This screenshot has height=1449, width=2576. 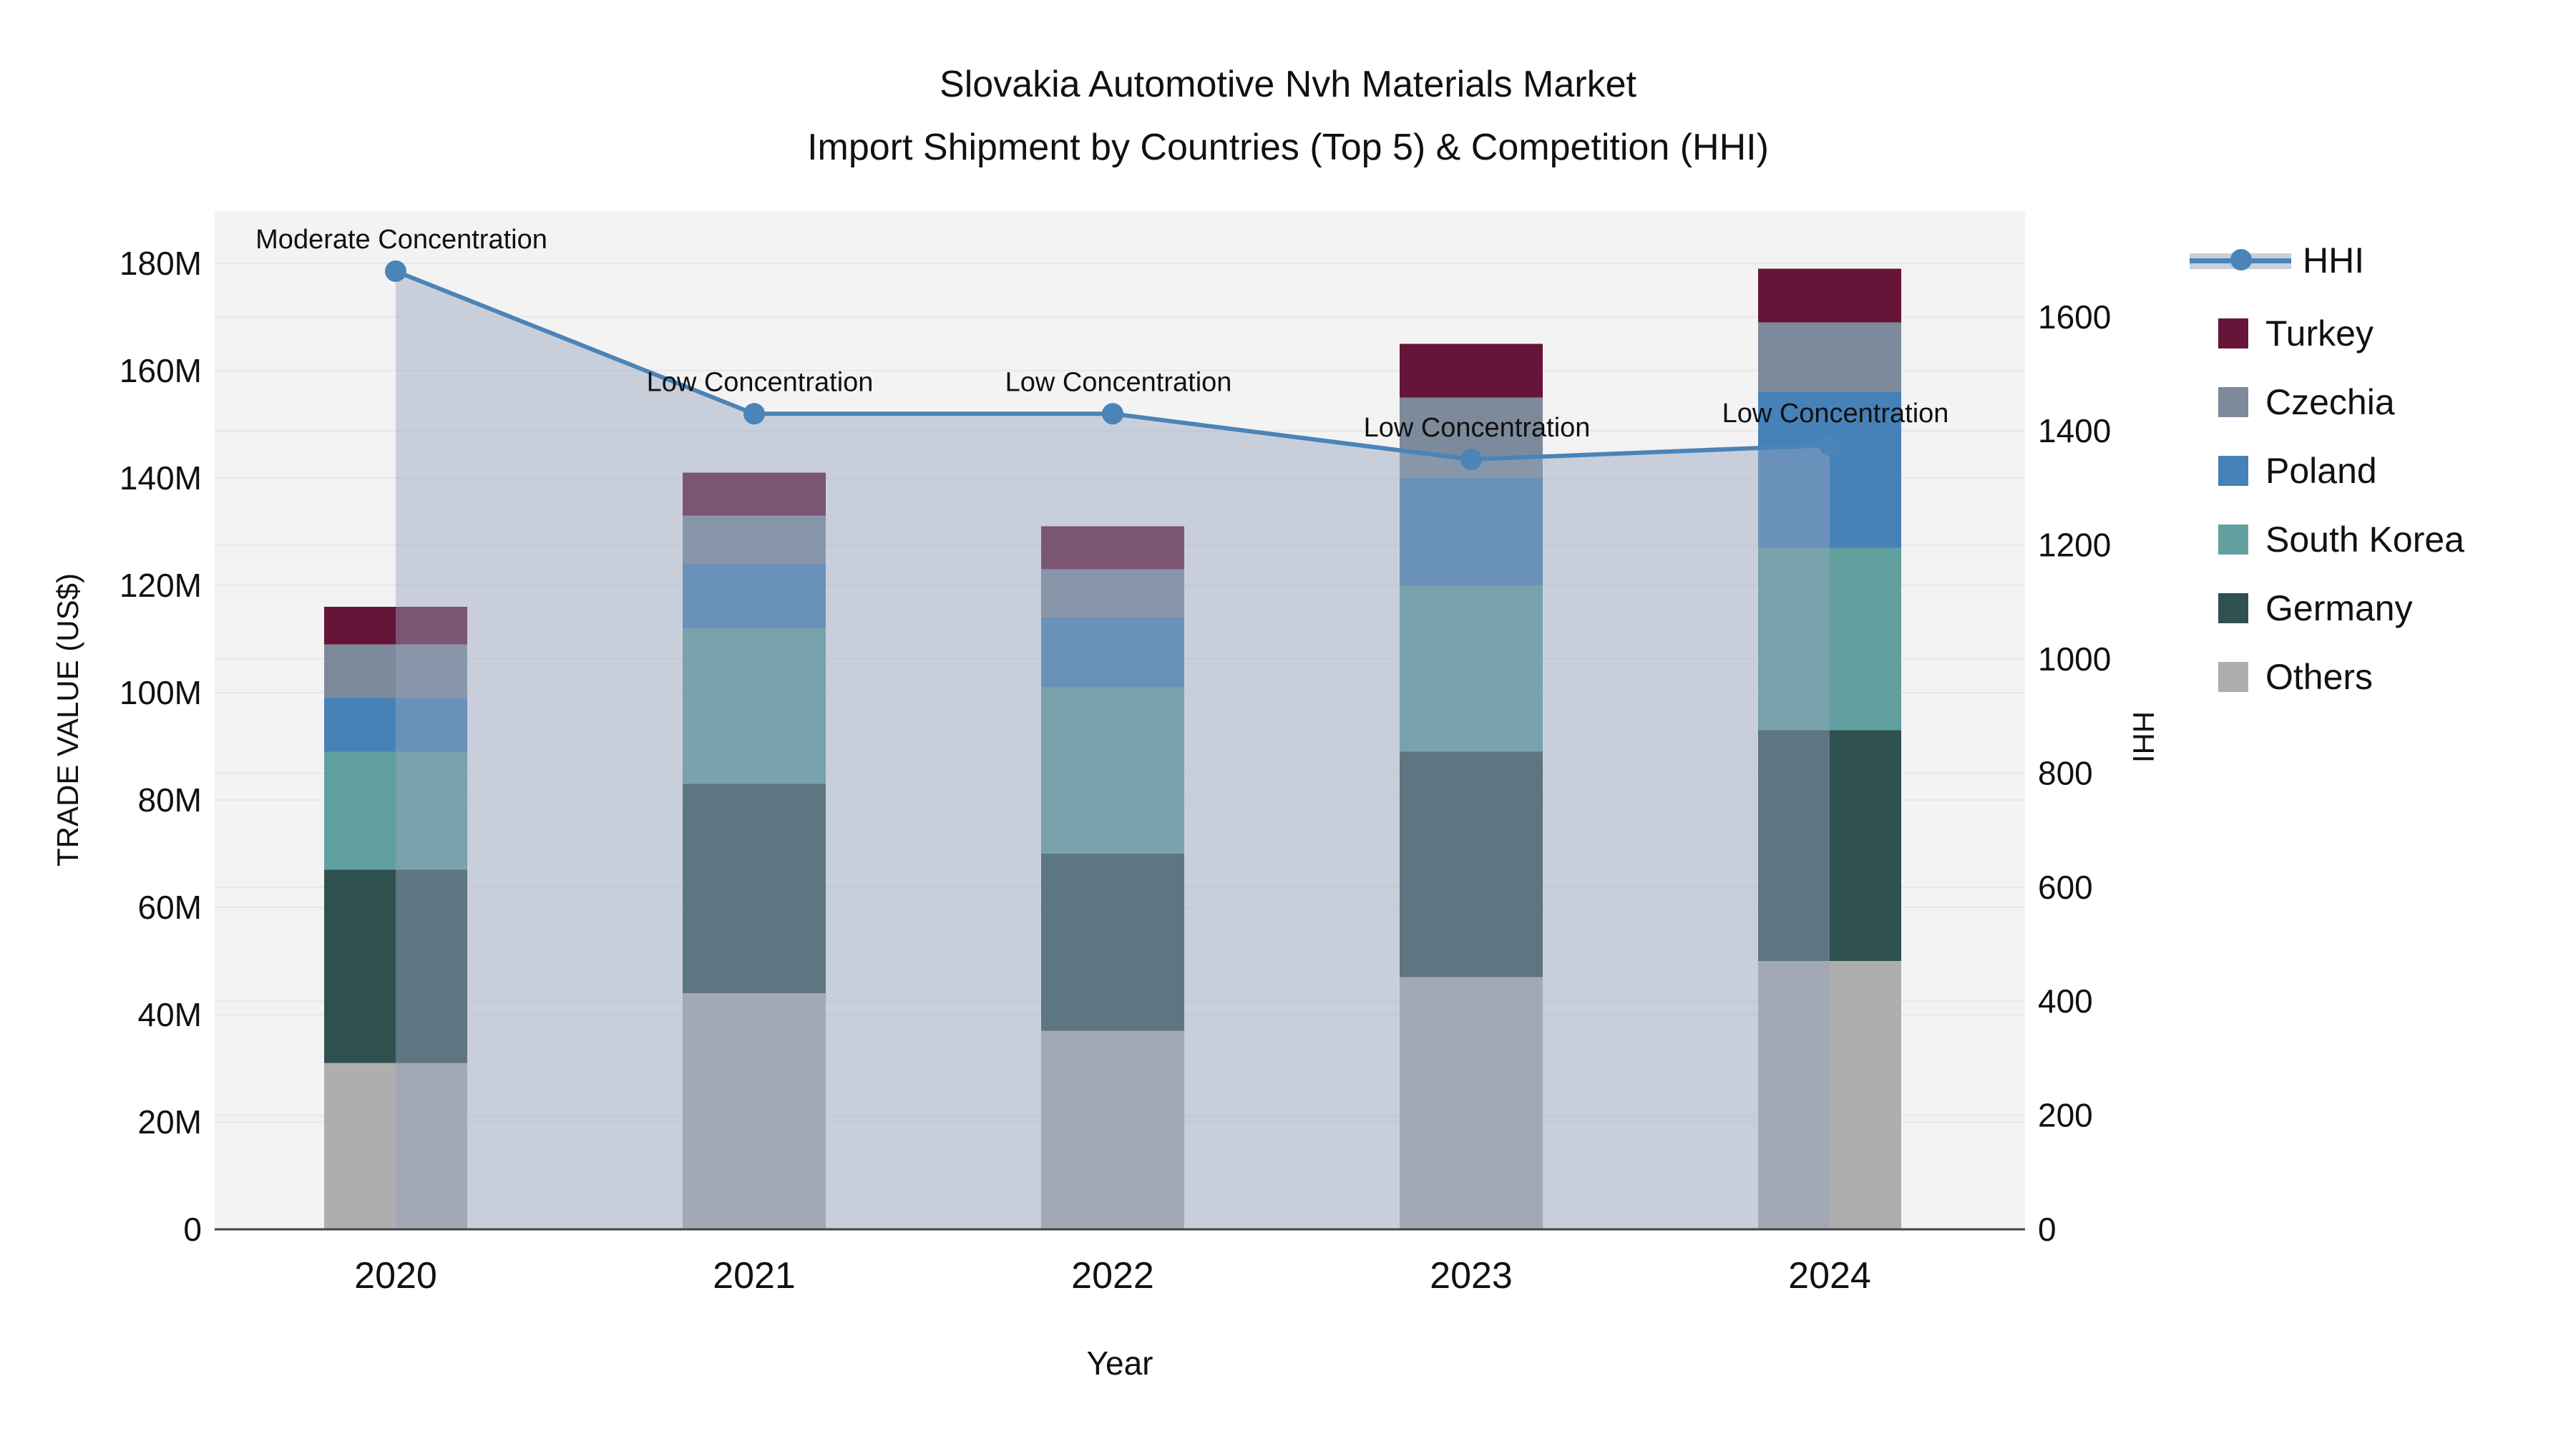 I want to click on bar-segment-others-2022, so click(x=1112, y=1130).